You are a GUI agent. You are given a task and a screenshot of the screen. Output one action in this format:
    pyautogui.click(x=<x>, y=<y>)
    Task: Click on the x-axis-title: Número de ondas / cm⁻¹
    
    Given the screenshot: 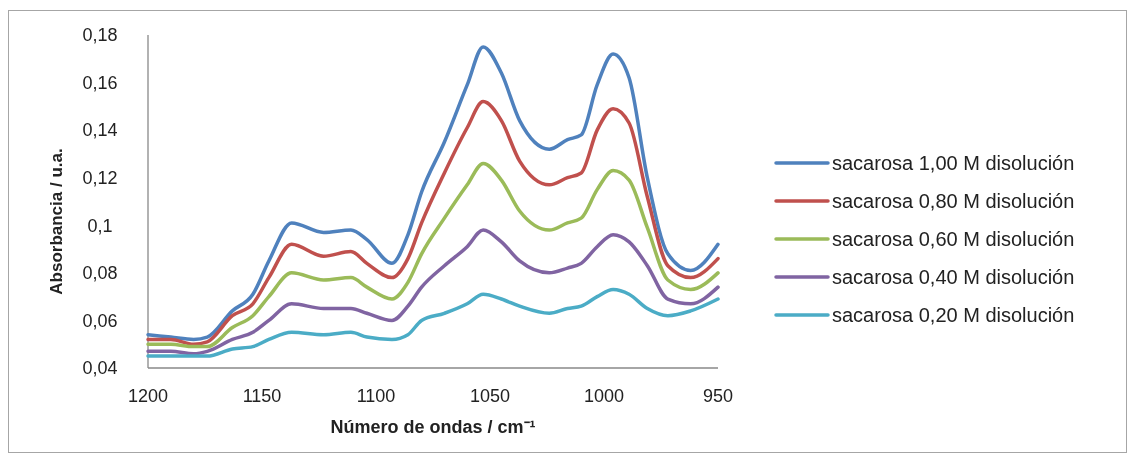 What is the action you would take?
    pyautogui.click(x=433, y=427)
    